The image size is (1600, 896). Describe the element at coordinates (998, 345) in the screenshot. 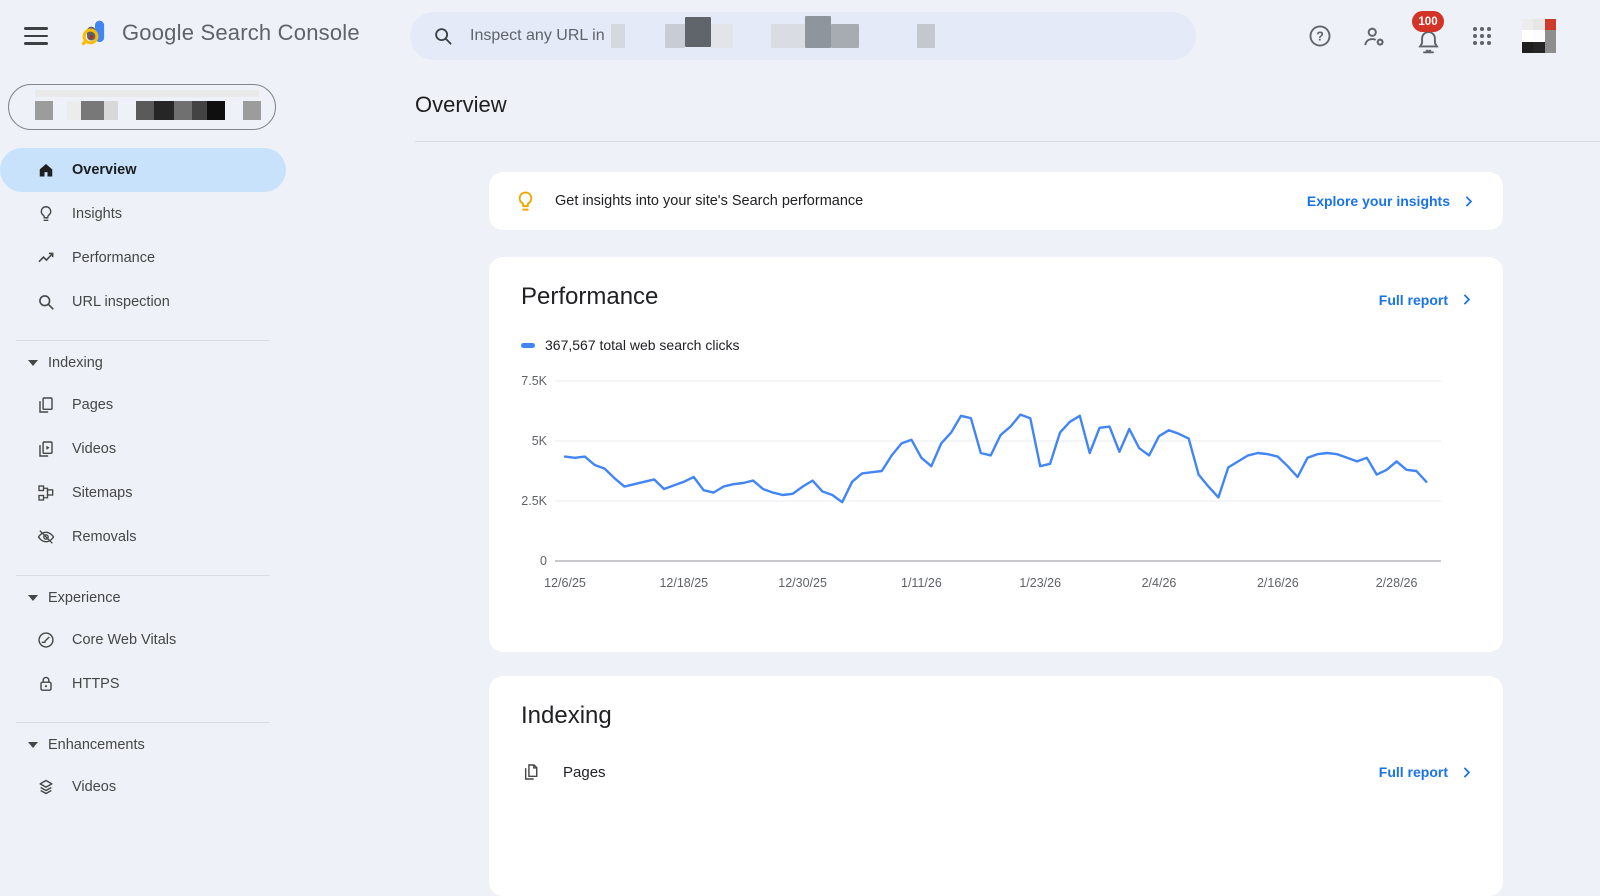

I see `clicks-legend-chip: 367,567 total web search clicks` at that location.